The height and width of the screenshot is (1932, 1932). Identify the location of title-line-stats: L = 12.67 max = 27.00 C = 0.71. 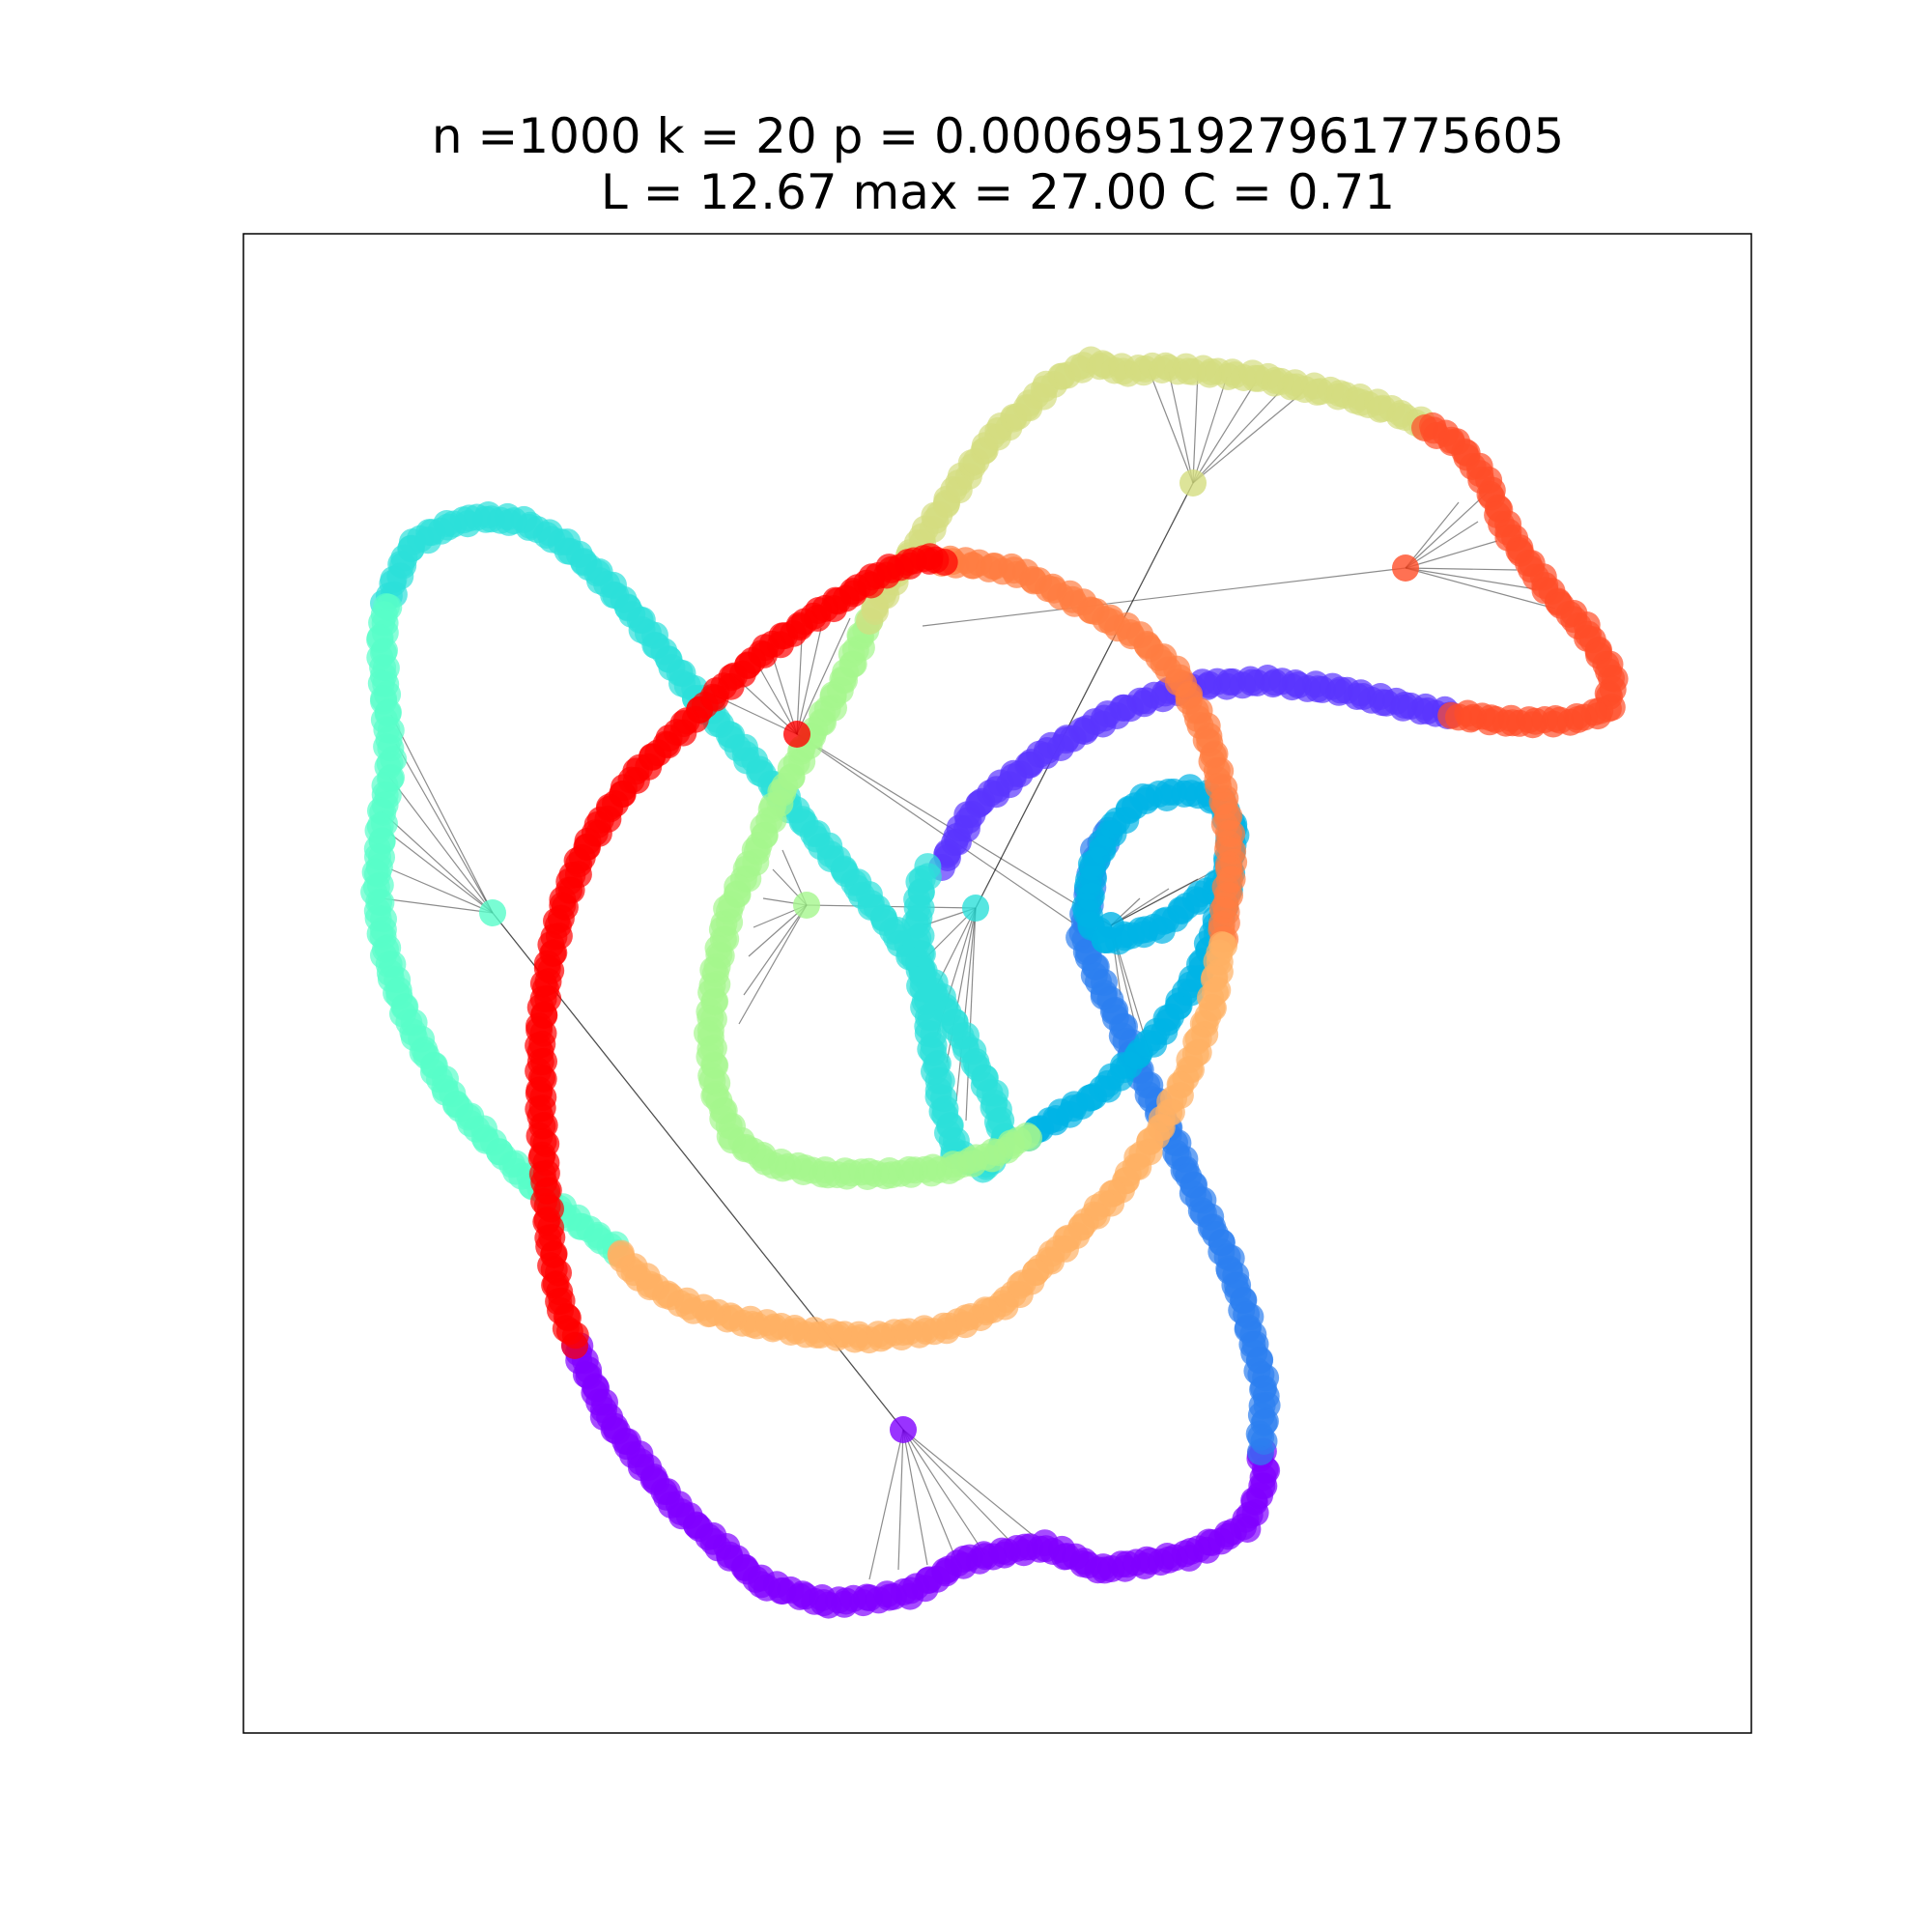
(998, 192).